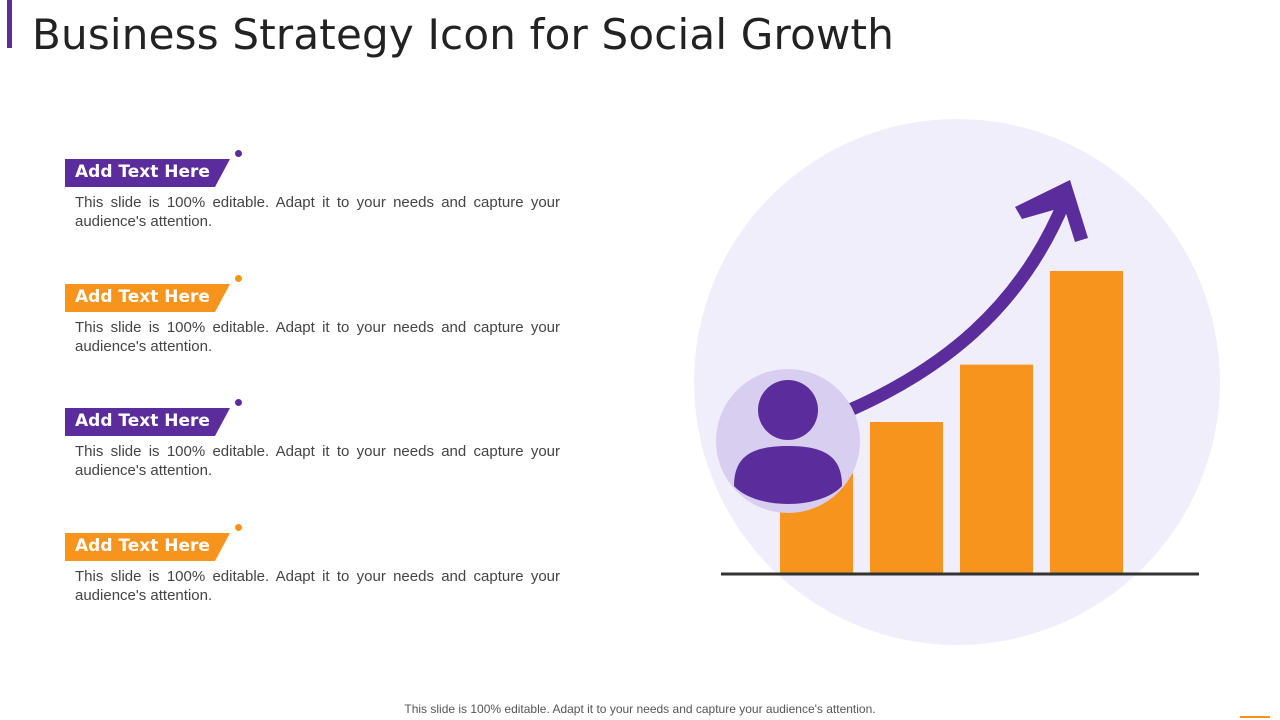 This screenshot has width=1280, height=720. I want to click on title-accent-bar, so click(9, 24).